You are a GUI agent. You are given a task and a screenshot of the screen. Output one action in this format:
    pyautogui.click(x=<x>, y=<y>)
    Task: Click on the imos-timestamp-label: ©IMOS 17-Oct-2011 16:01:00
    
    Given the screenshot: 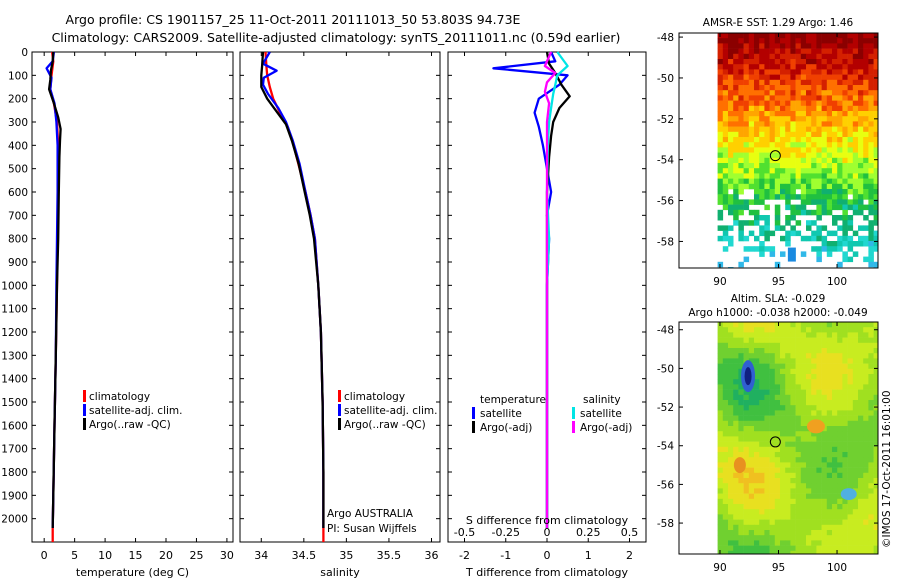 What is the action you would take?
    pyautogui.click(x=887, y=469)
    